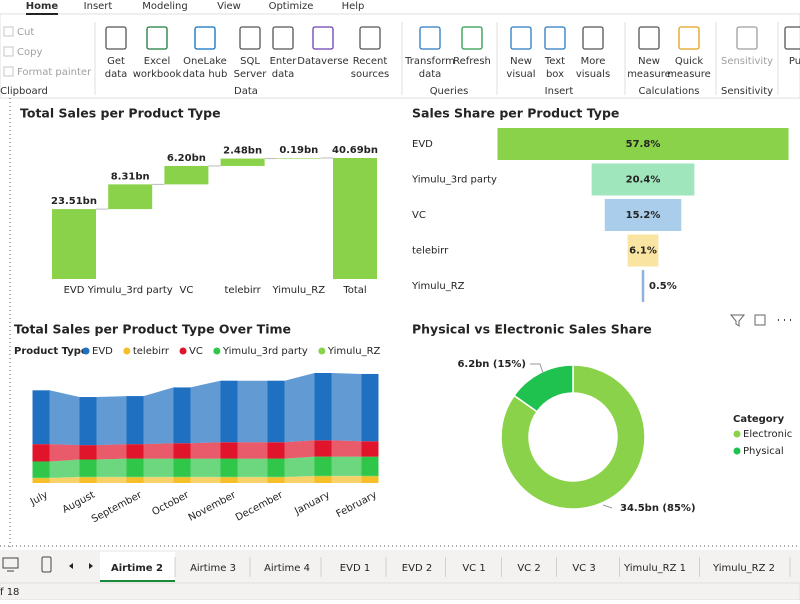 Image resolution: width=800 pixels, height=604 pixels. I want to click on ribbon-button-label: Transform, so click(429, 61).